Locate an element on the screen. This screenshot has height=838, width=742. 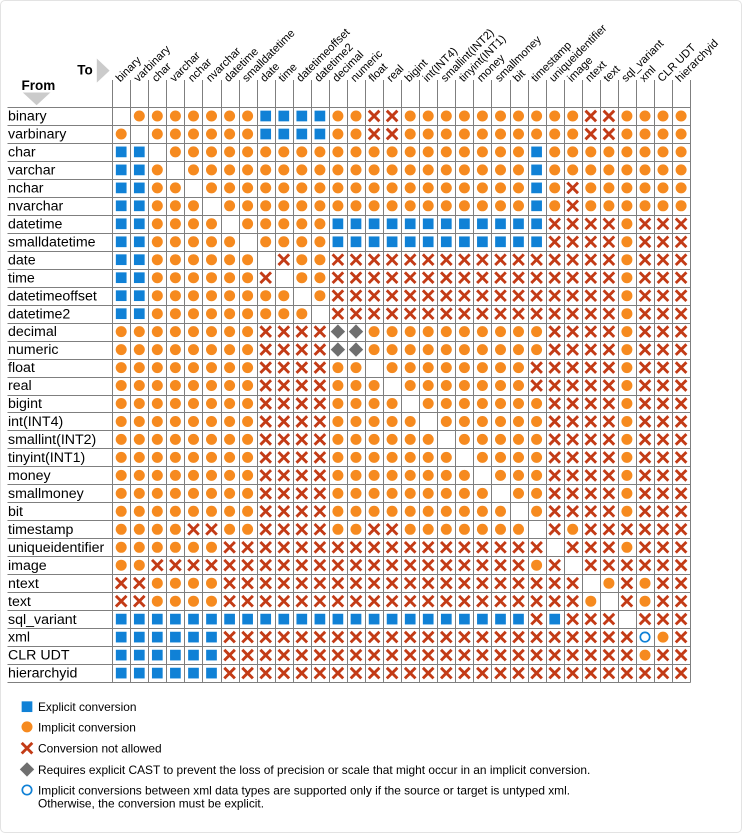
svg-text: Implicit conversion is located at coordinates (87, 727).